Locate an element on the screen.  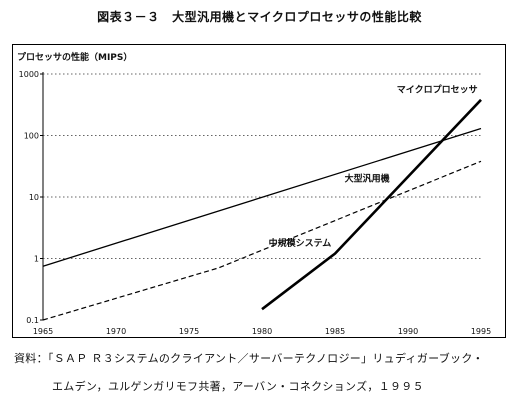
tick-label-y-0: 1000 is located at coordinates (29, 74).